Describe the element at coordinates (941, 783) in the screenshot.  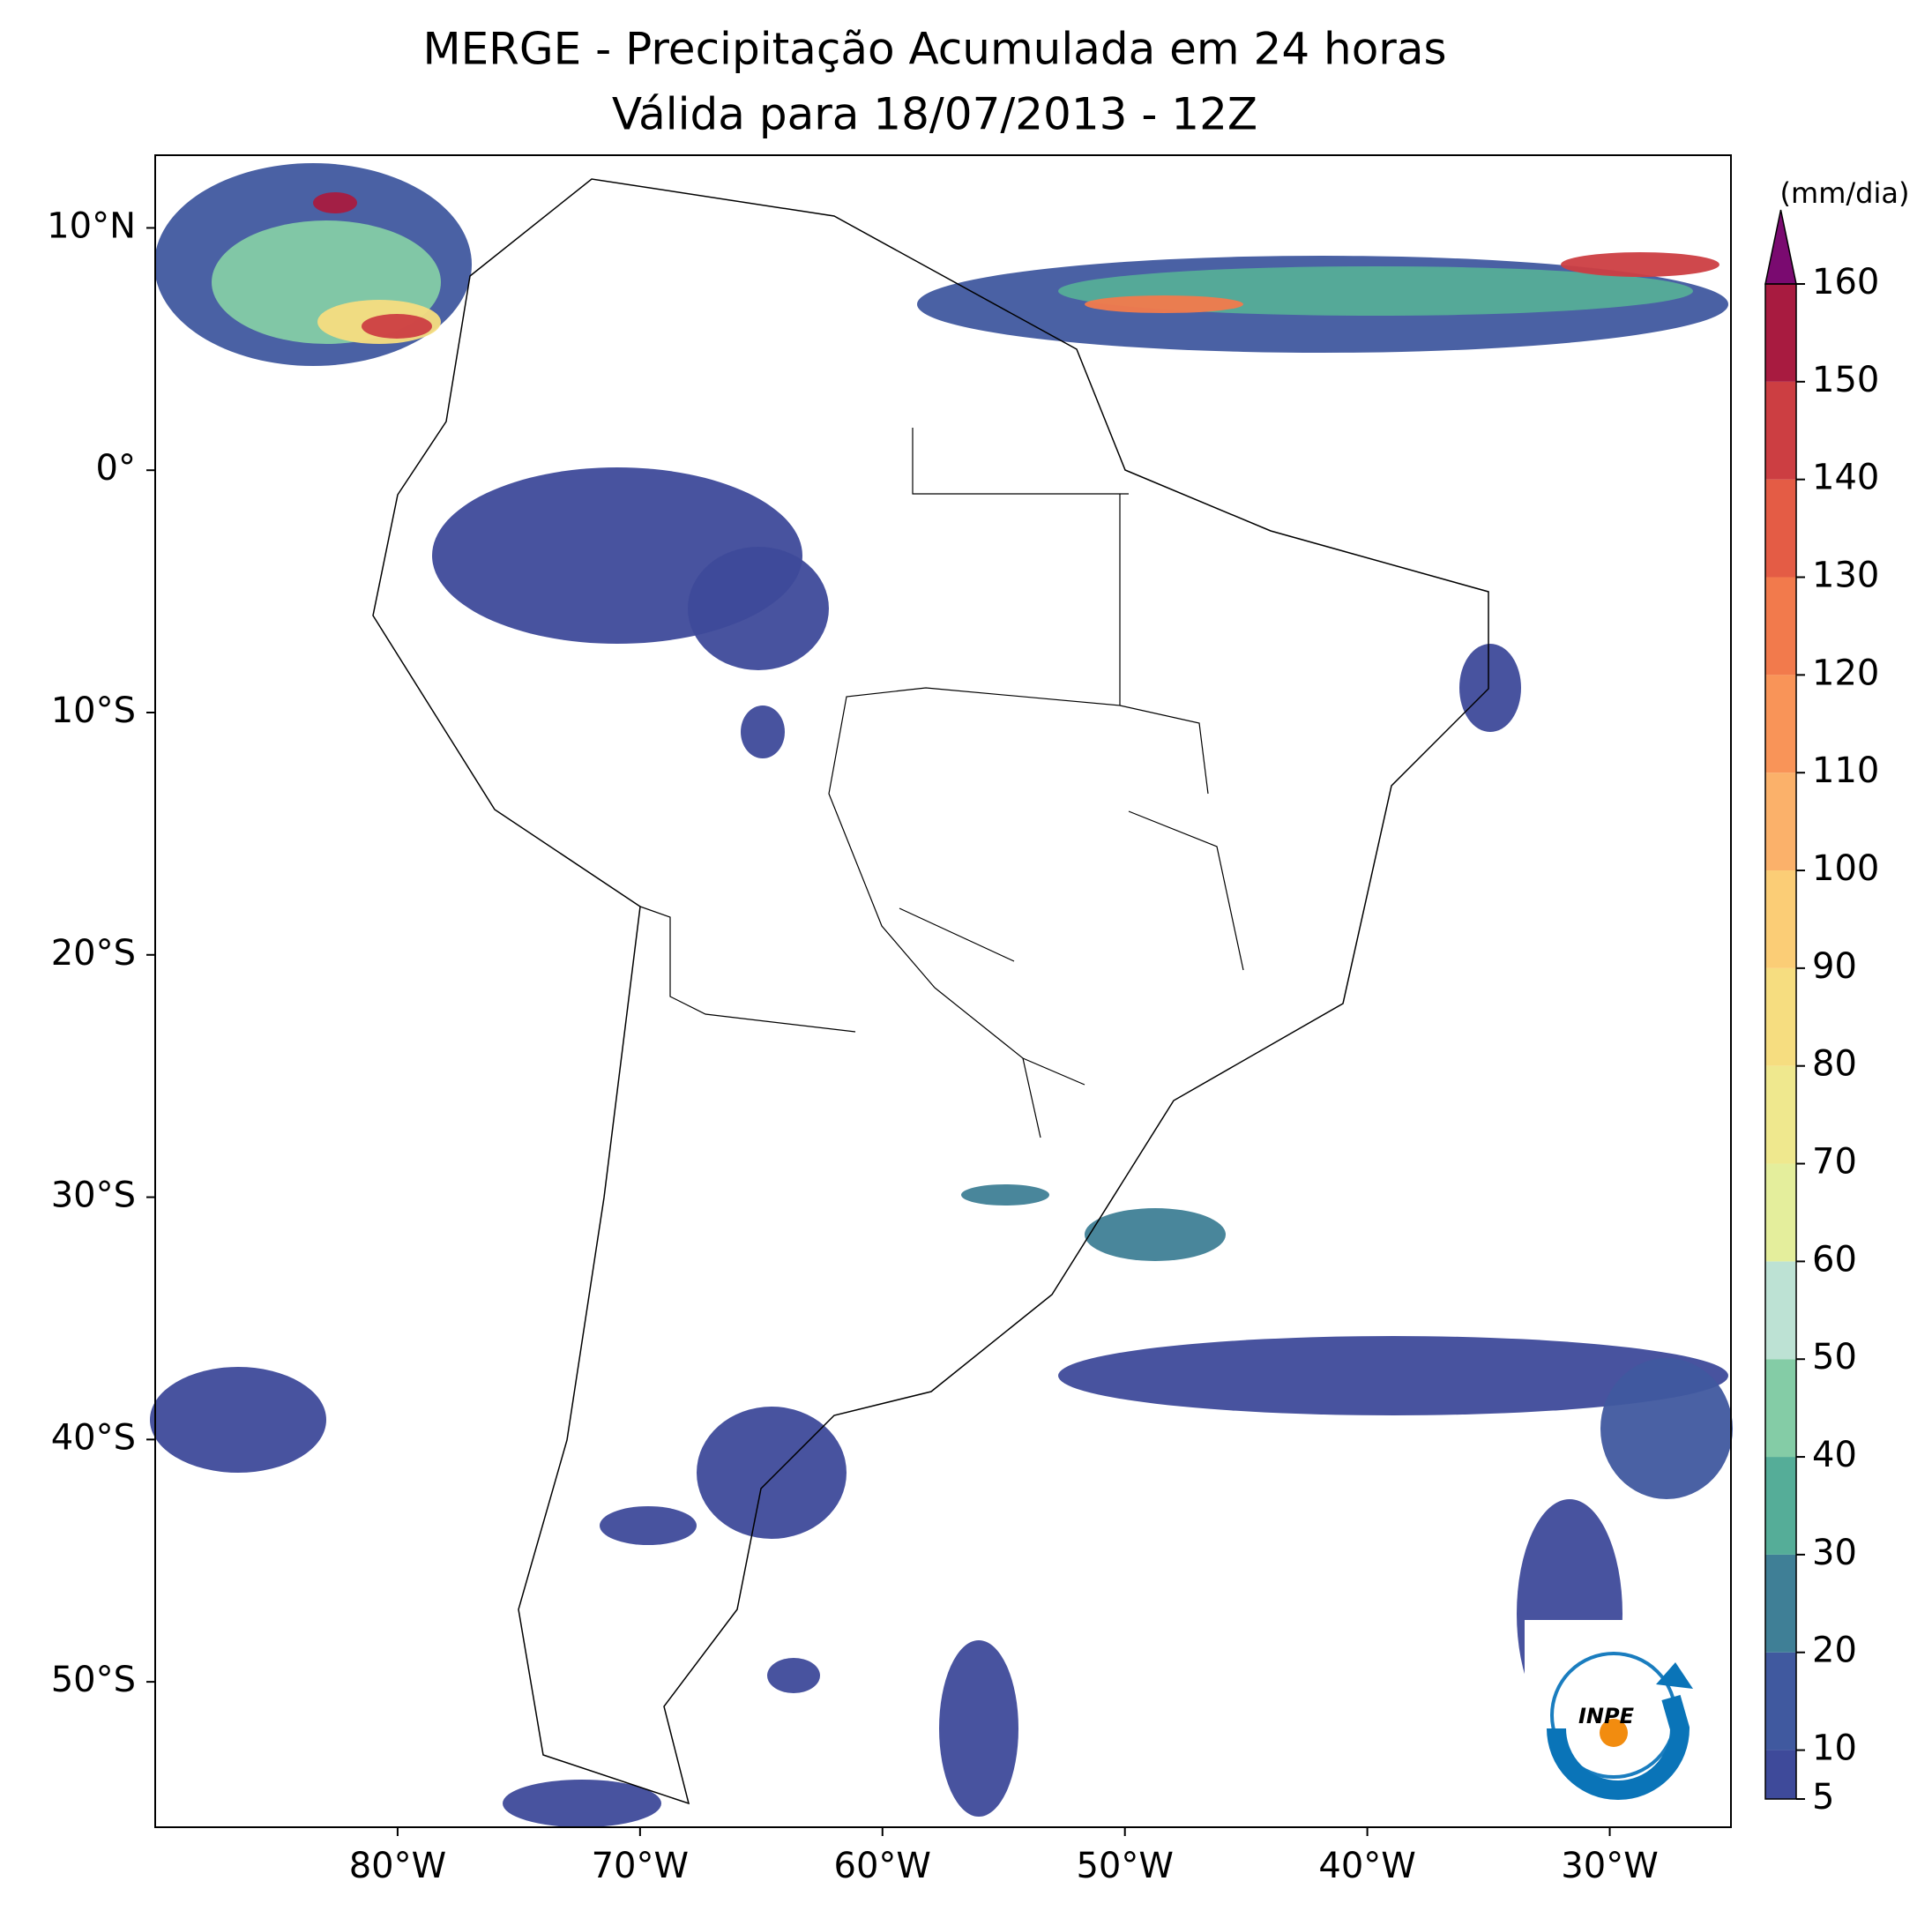
I see `borders` at that location.